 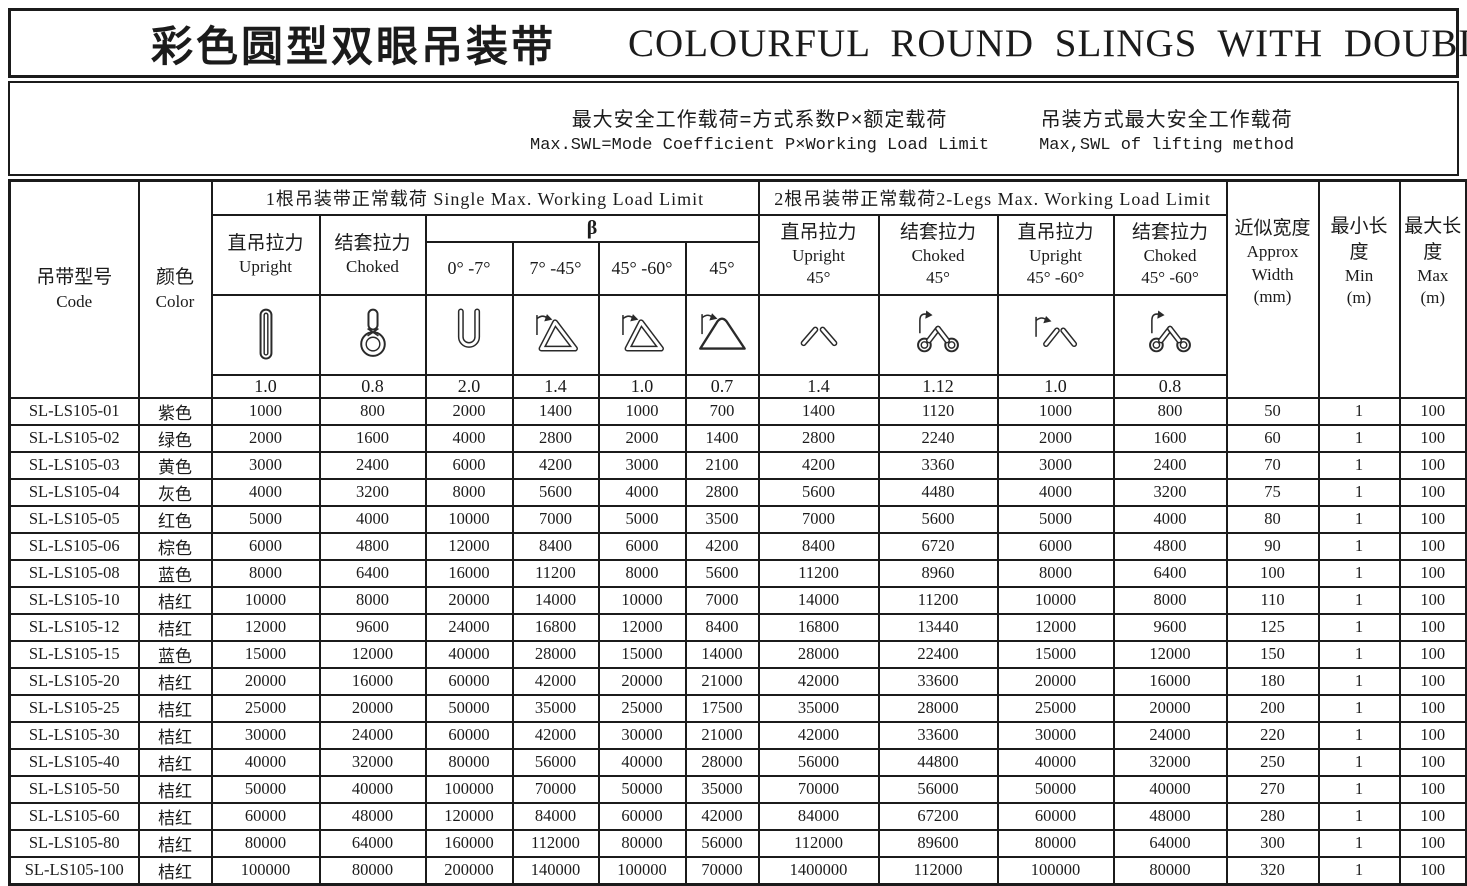 What do you see at coordinates (372, 254) in the screenshot?
I see `col-header-choked: 结套拉力 Choked` at bounding box center [372, 254].